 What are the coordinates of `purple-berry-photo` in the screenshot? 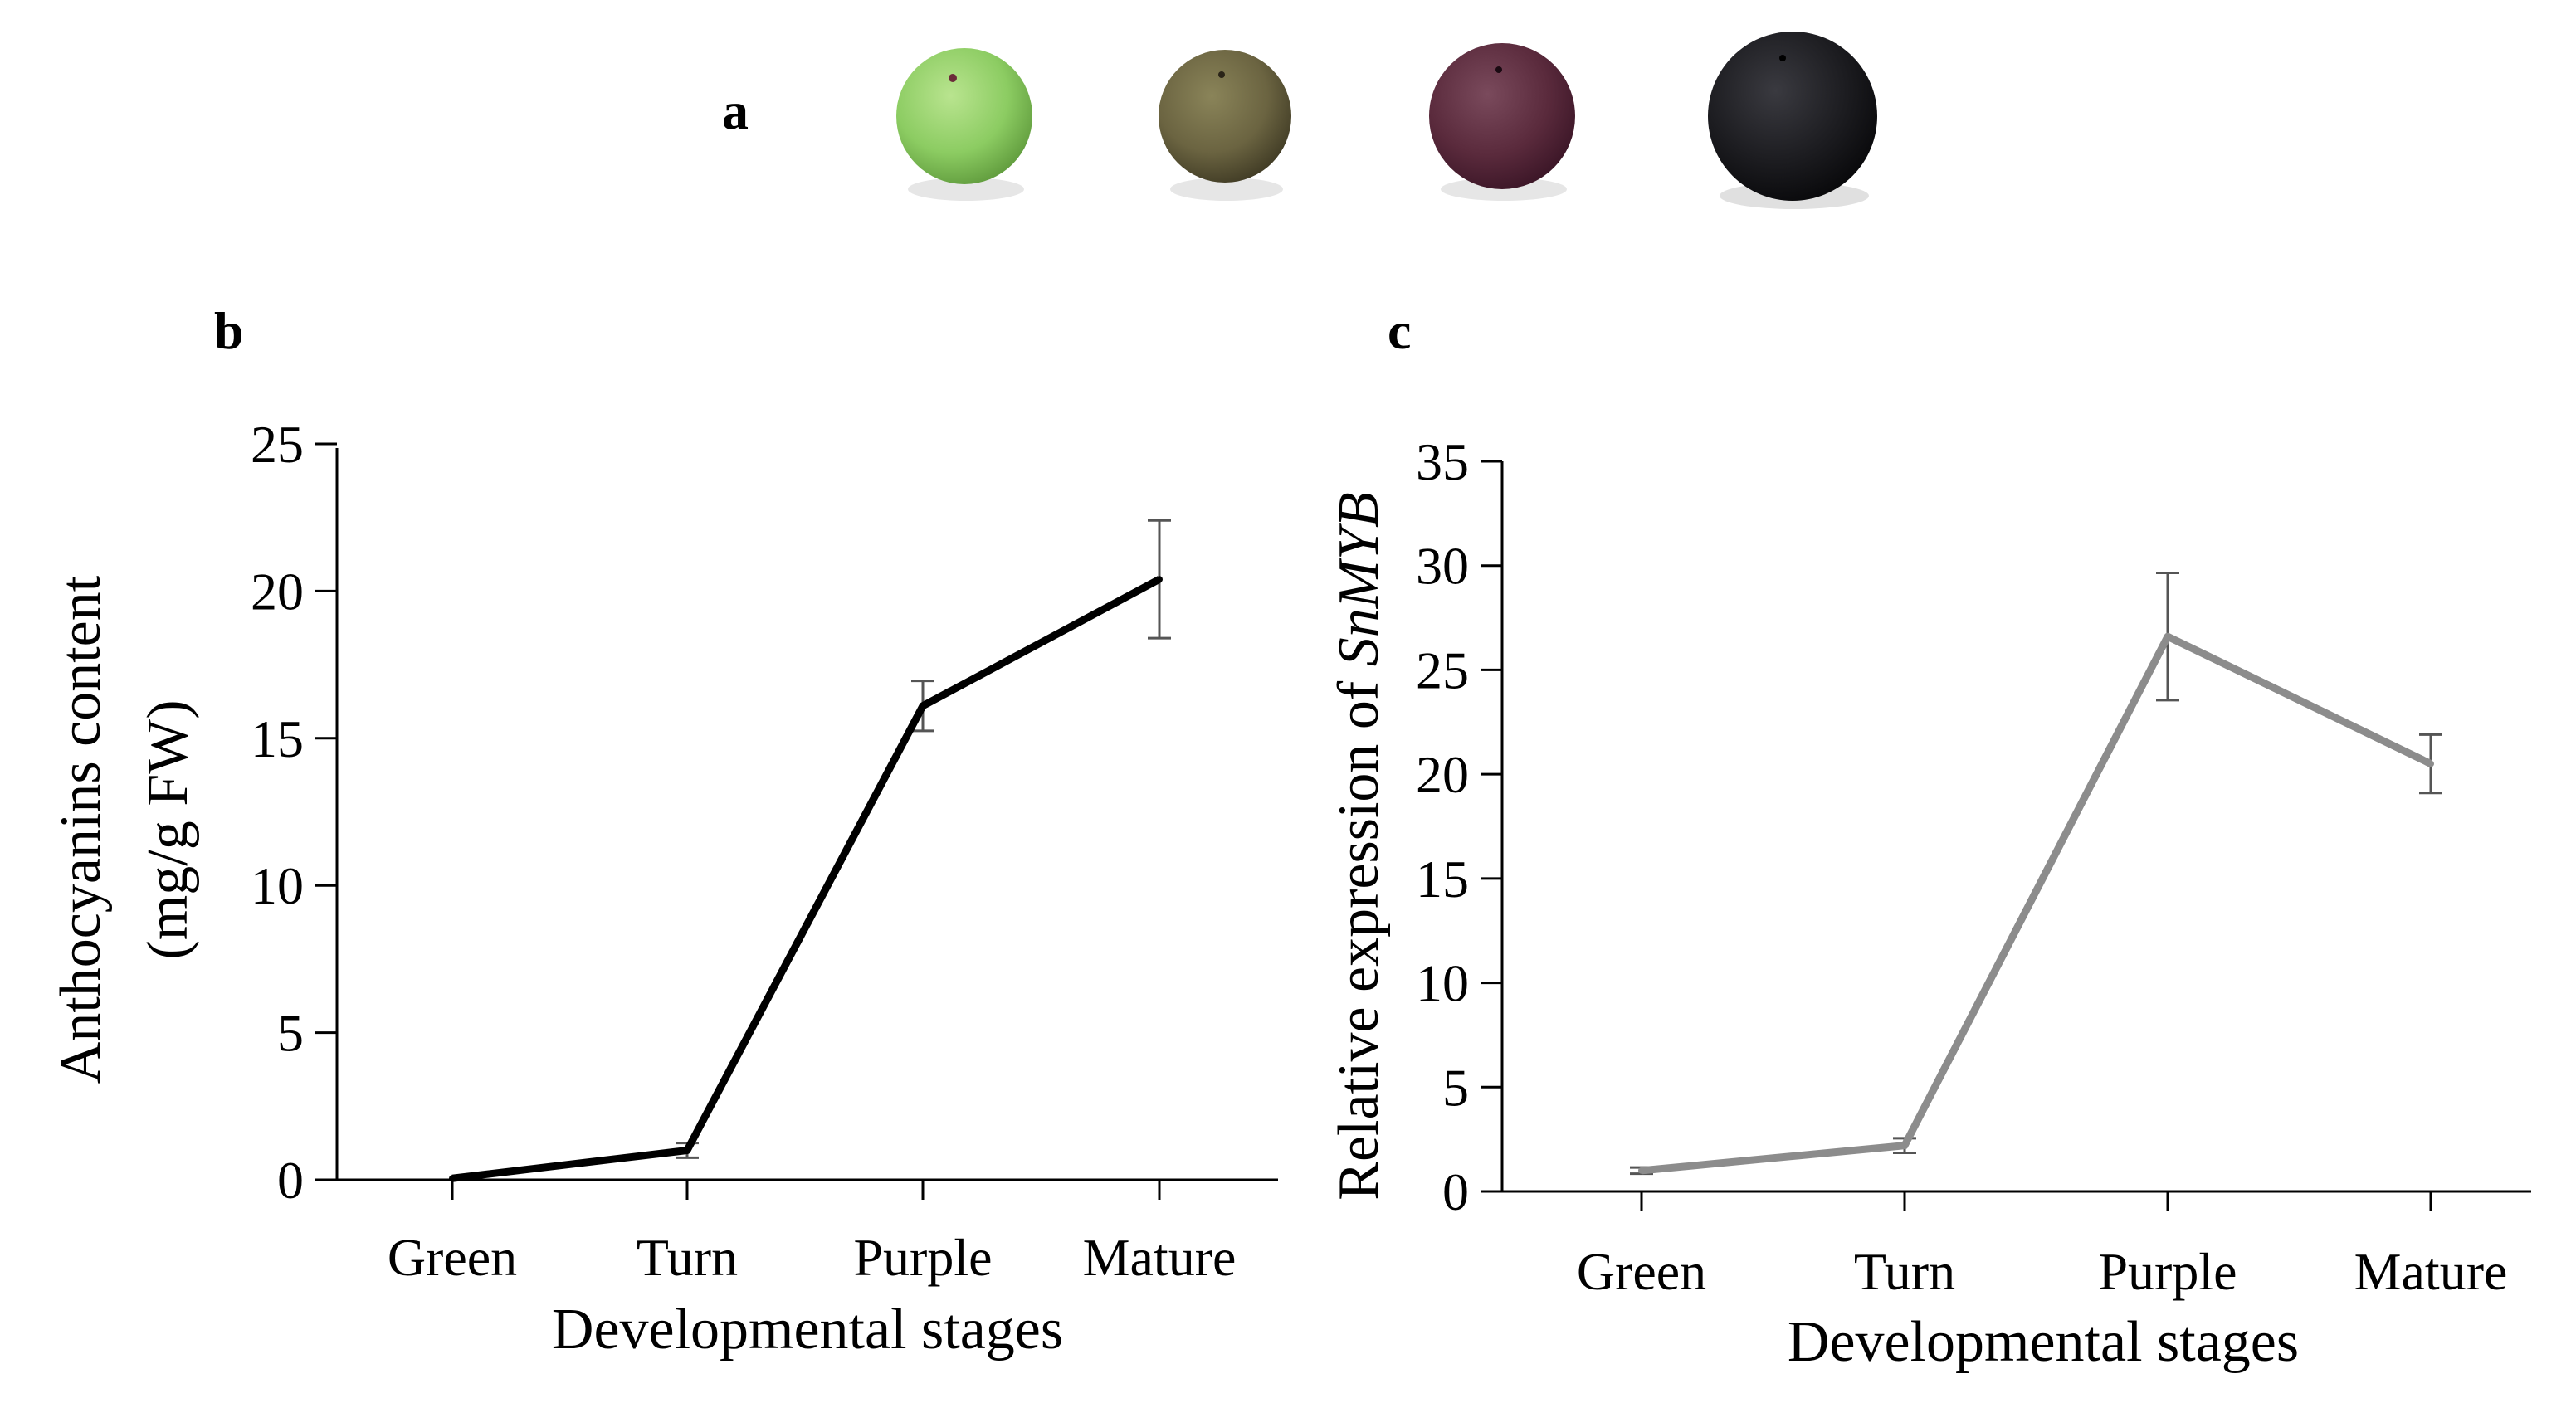 It's located at (1502, 116).